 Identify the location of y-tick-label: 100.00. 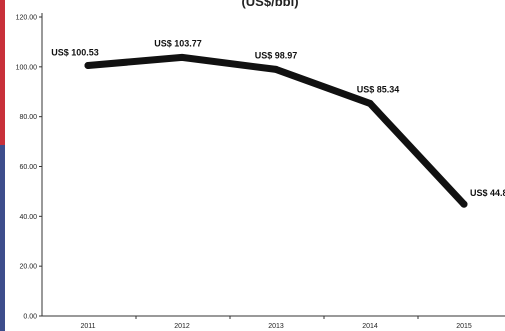
(27, 67).